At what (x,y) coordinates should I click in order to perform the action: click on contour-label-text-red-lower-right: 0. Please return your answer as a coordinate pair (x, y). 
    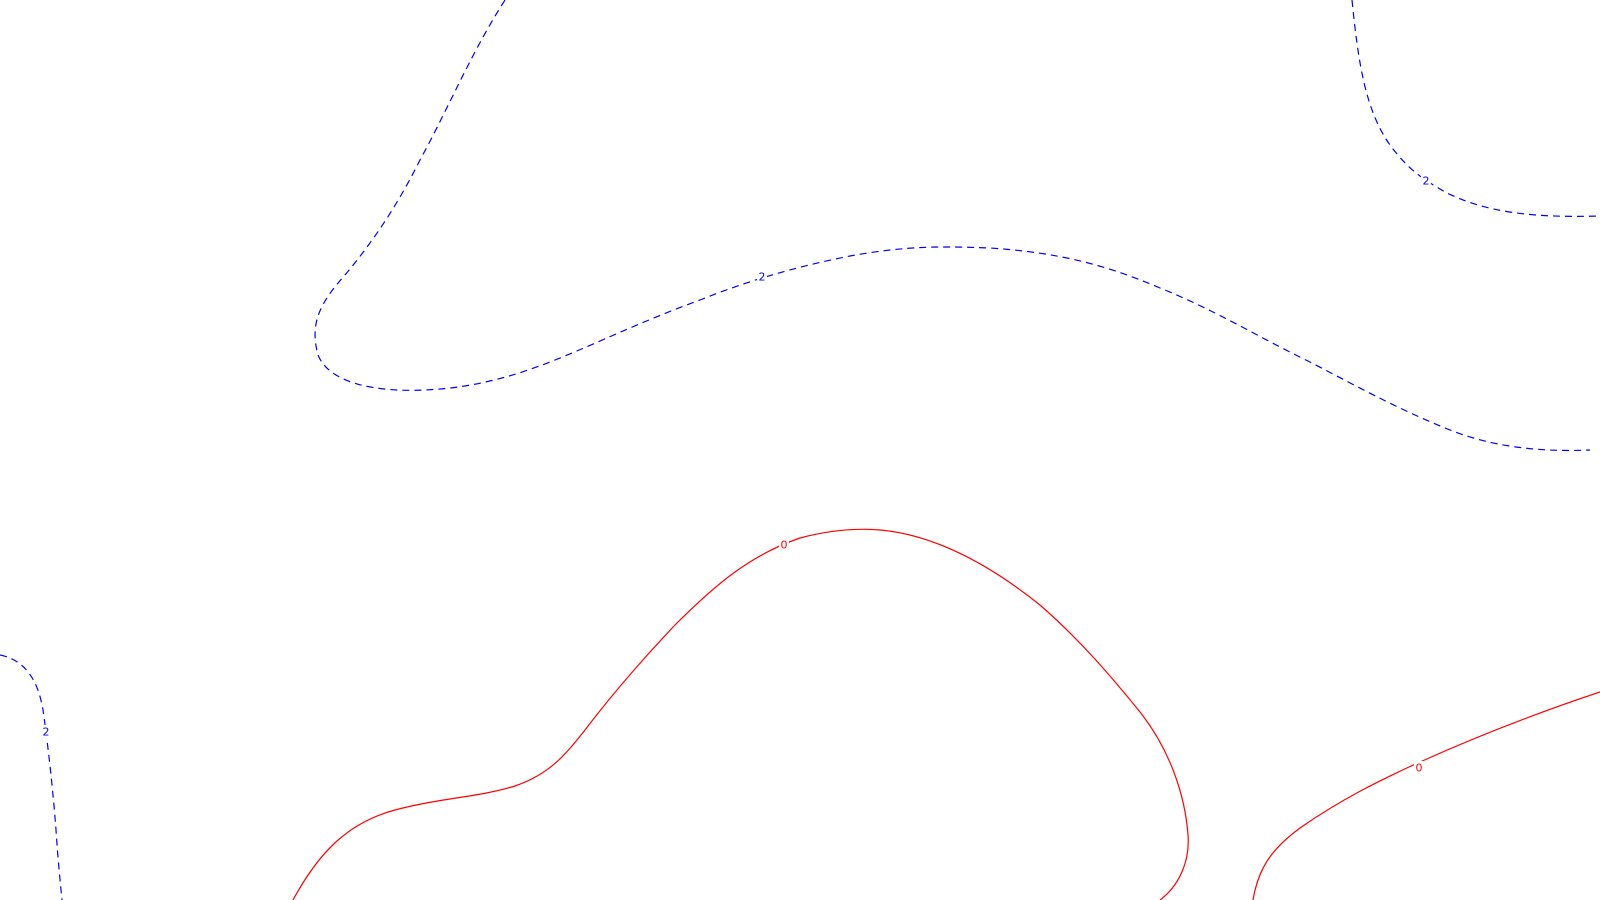
    Looking at the image, I should click on (1419, 768).